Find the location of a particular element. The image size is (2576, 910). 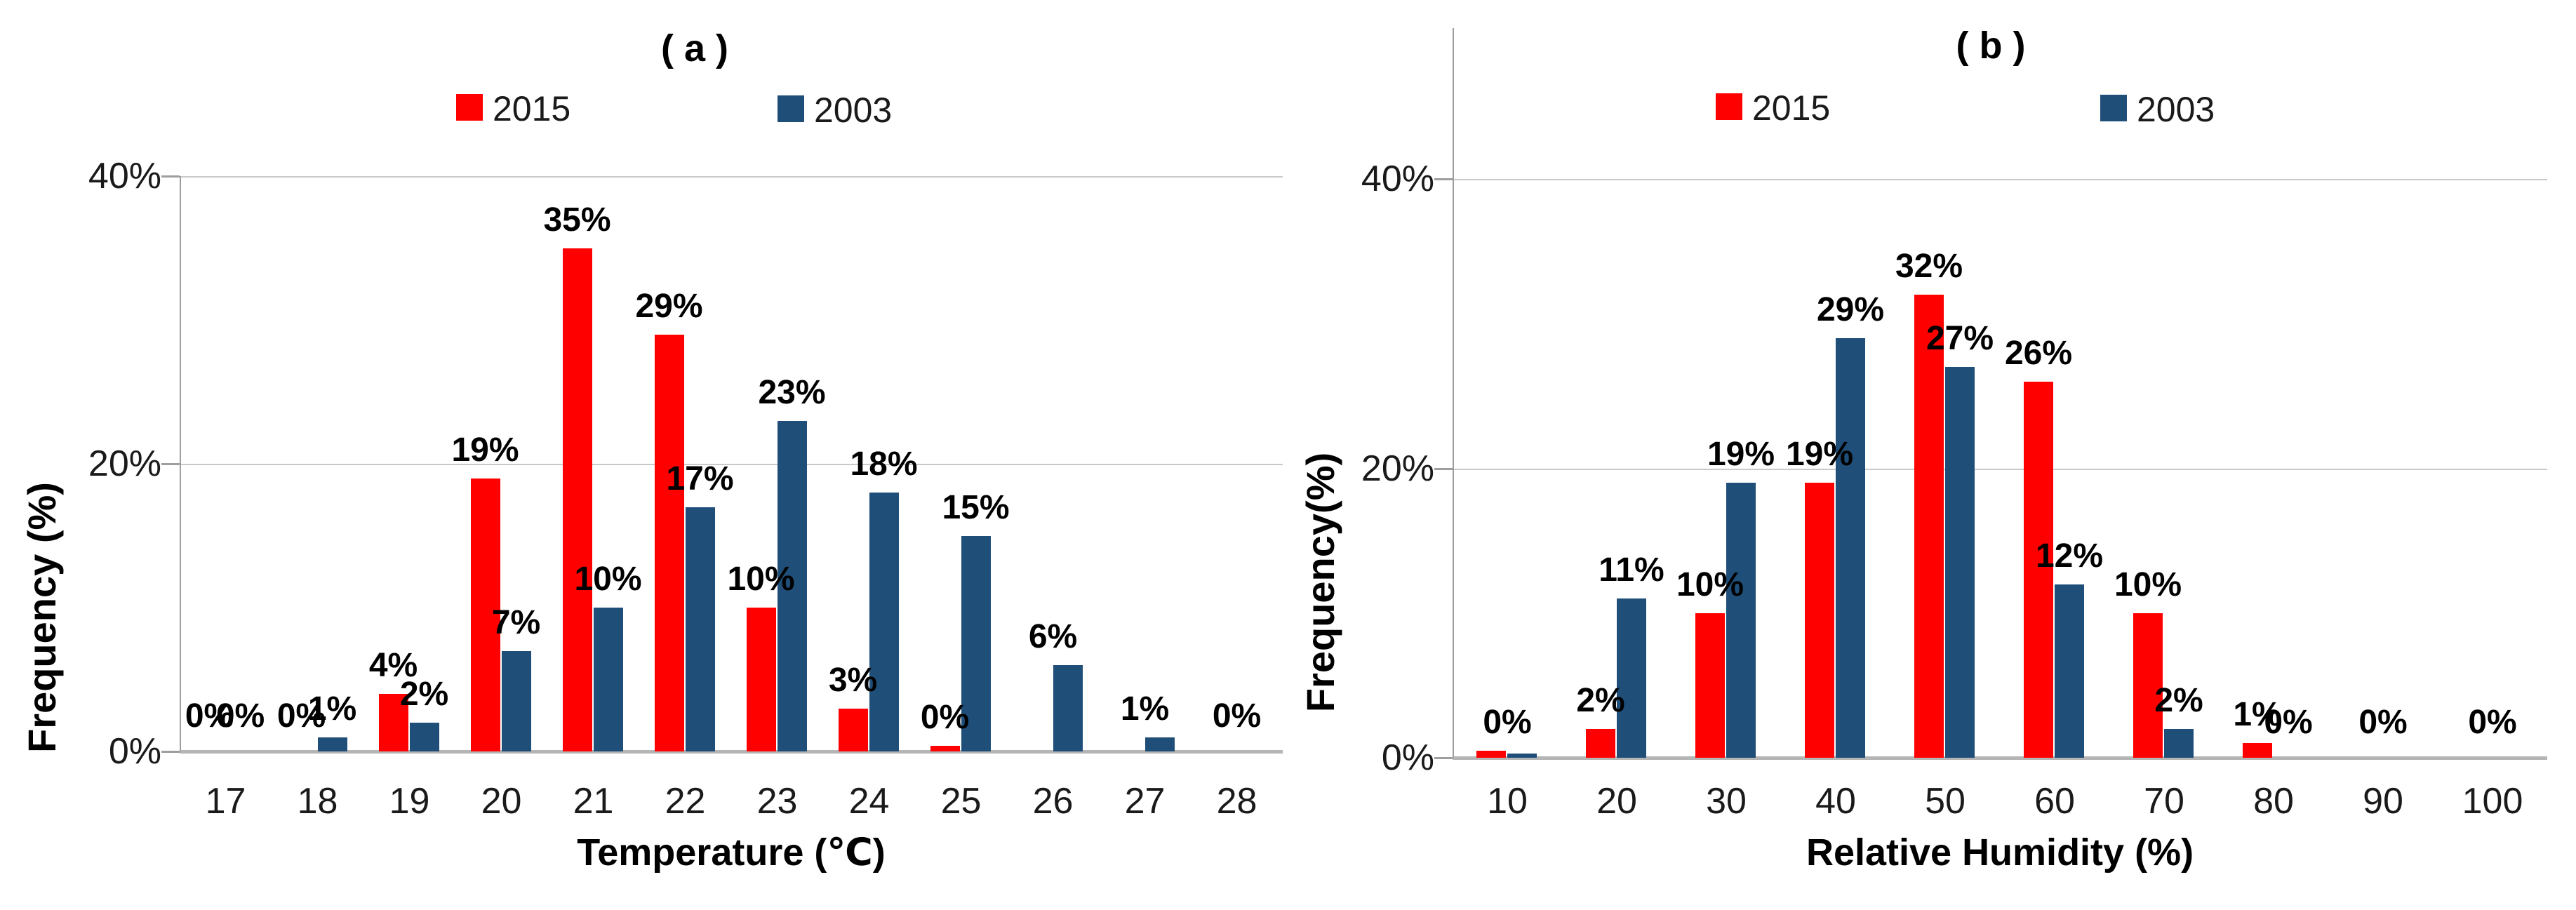

data-label-2003-17: 0% is located at coordinates (240, 716).